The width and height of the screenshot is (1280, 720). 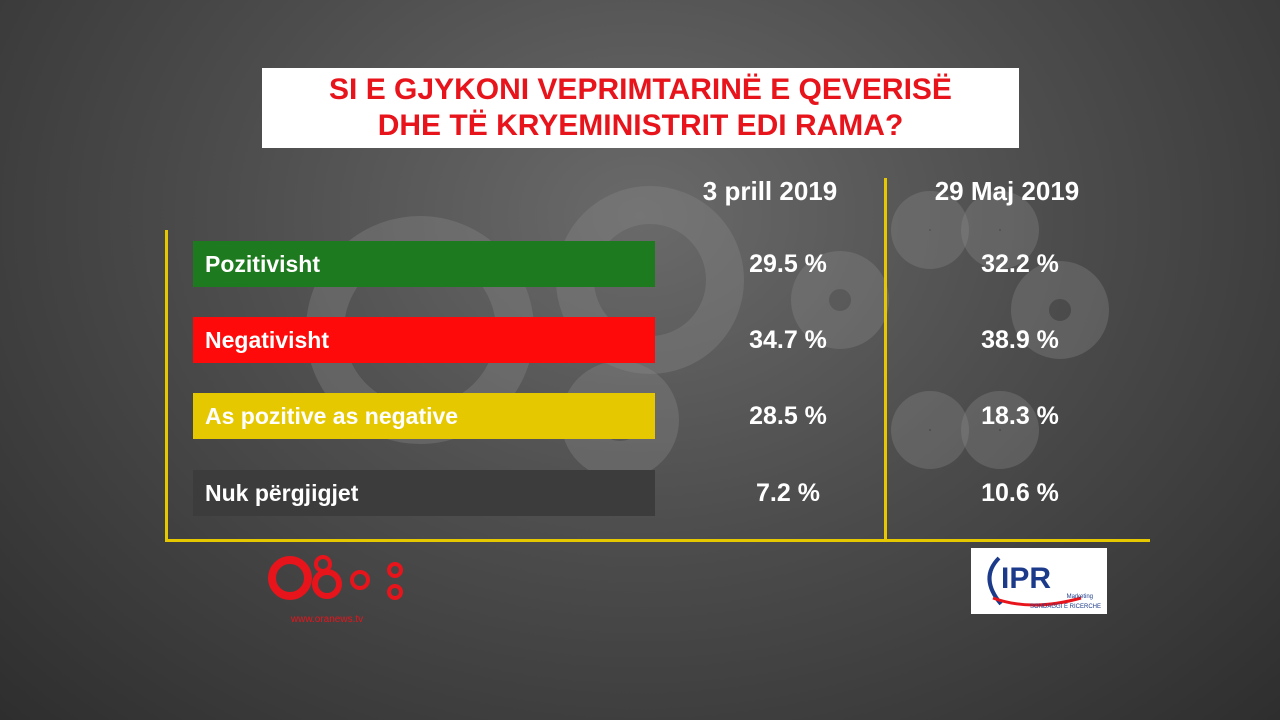 I want to click on cell-value: 18.3 %, so click(x=1020, y=416).